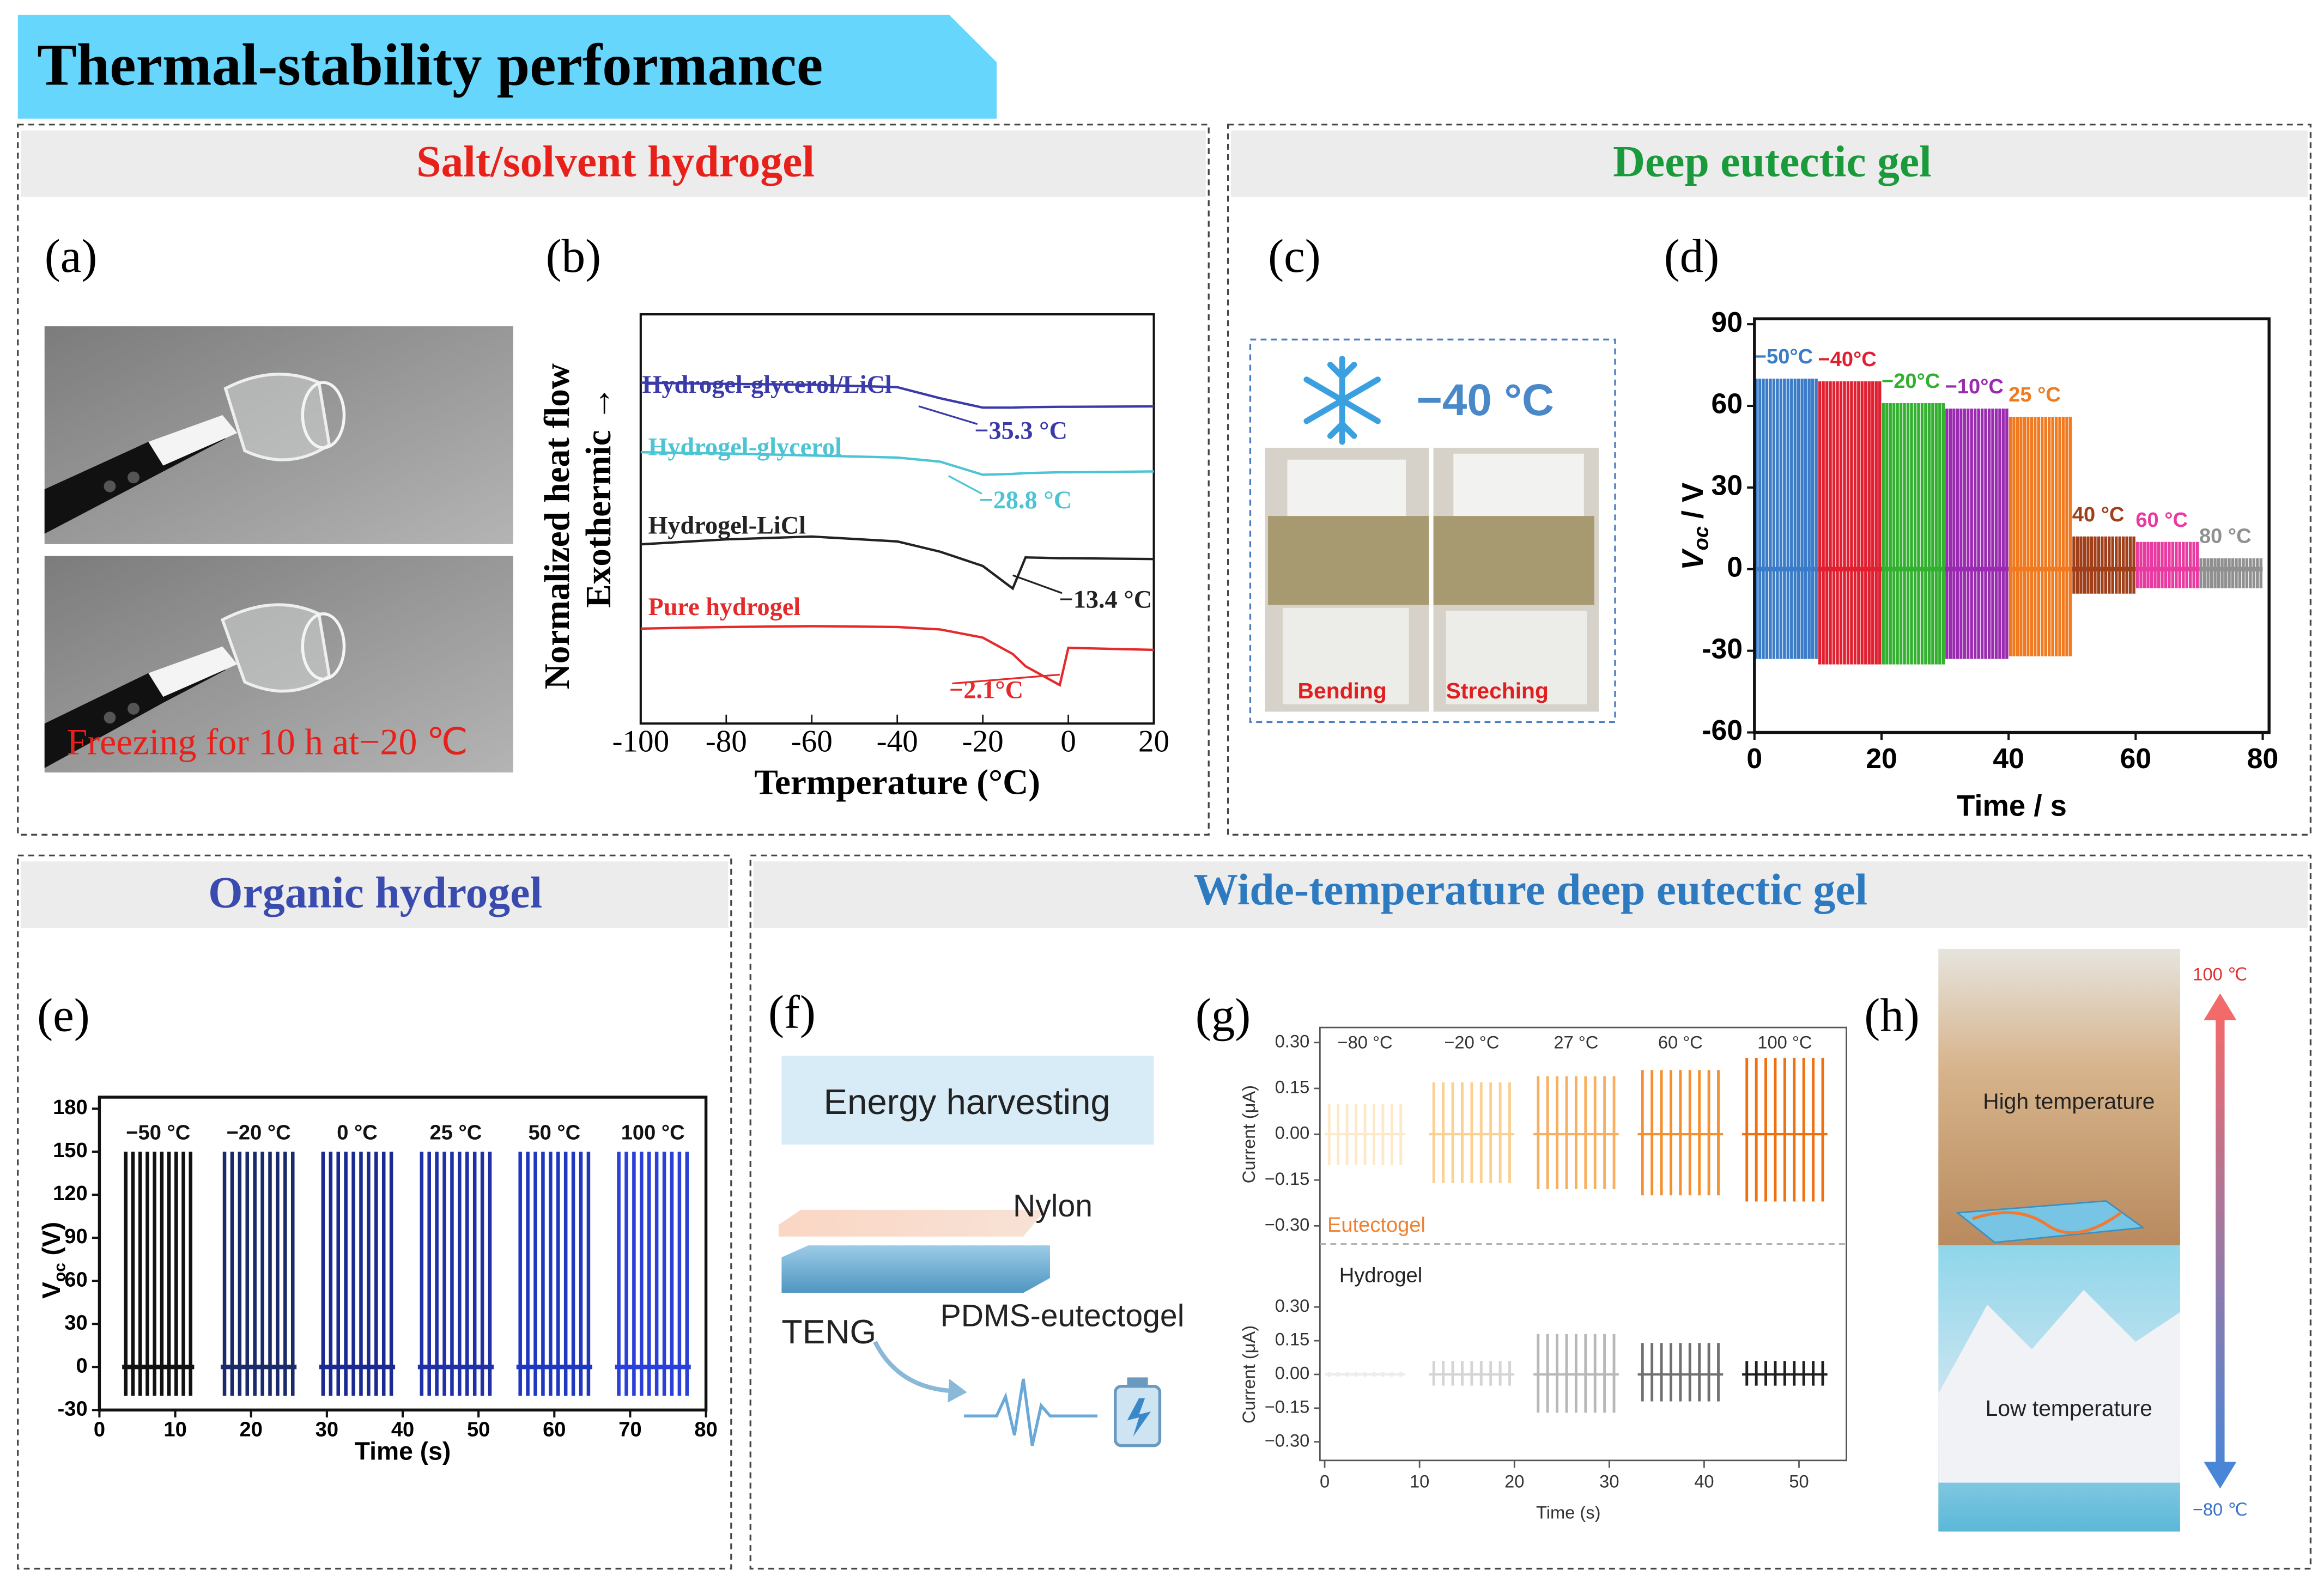  I want to click on series-label: −20°C, so click(1911, 381).